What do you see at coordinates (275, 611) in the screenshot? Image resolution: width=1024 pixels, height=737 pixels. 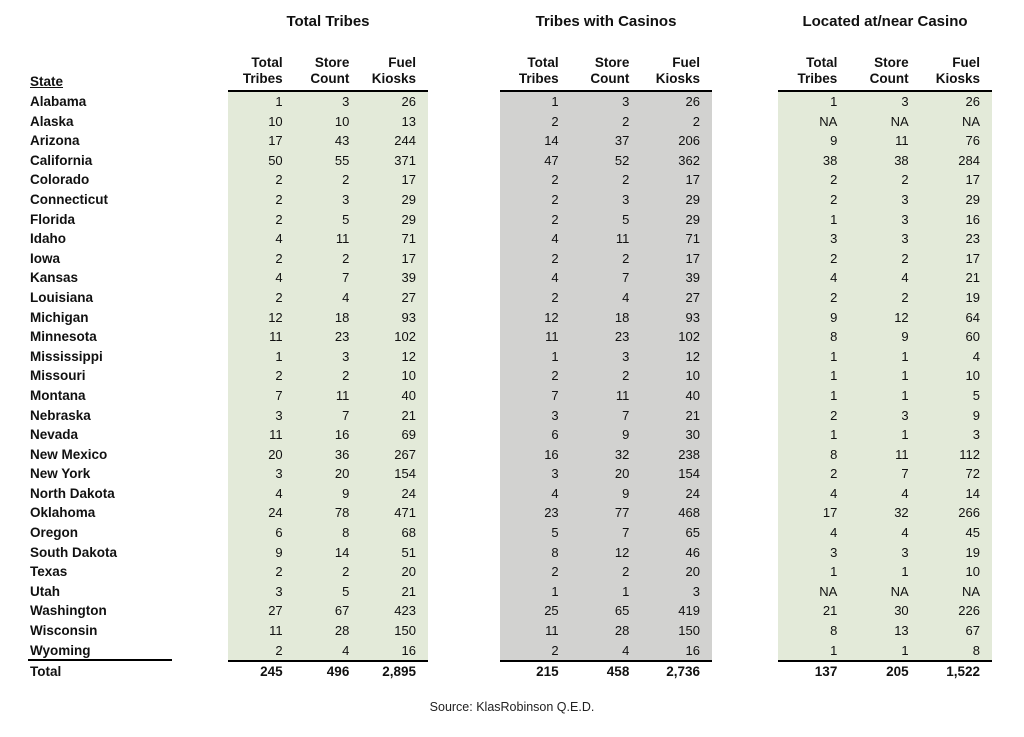 I see `total-tribes-total-tribes-value: 27` at bounding box center [275, 611].